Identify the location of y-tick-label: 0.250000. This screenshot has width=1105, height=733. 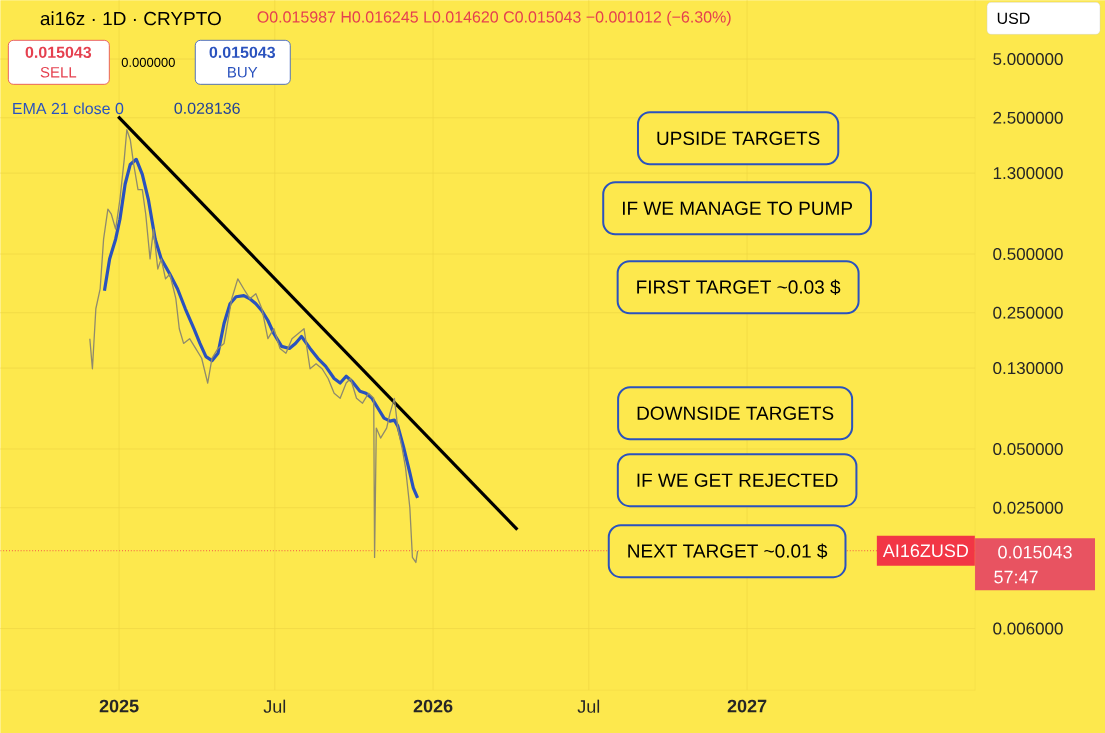
(1028, 312).